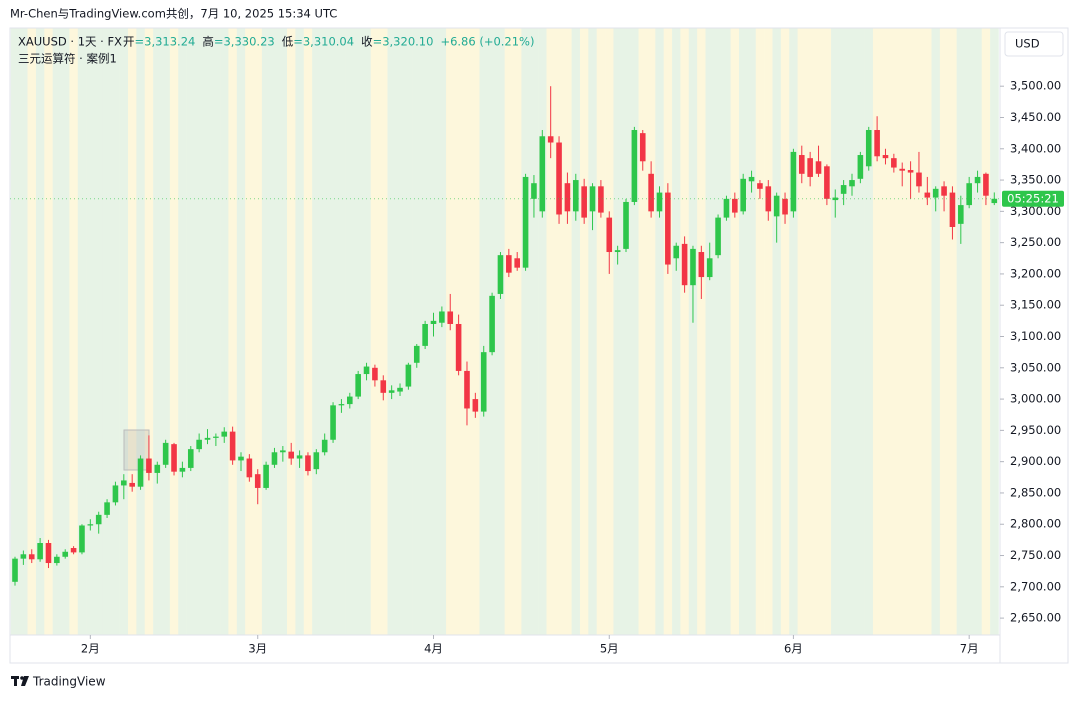 The width and height of the screenshot is (1078, 703). I want to click on x-tick-label: 3月, so click(257, 649).